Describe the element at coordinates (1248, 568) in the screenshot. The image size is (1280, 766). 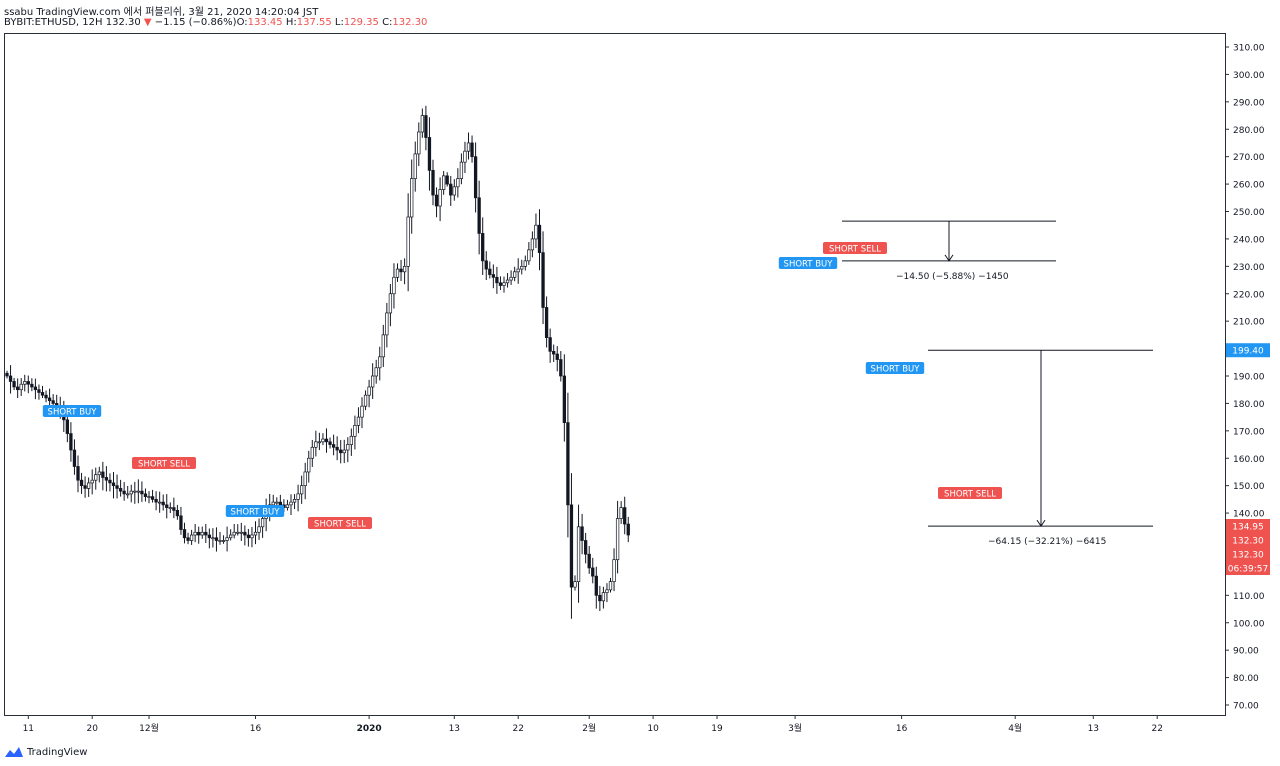
I see `countdown-tag-bg` at that location.